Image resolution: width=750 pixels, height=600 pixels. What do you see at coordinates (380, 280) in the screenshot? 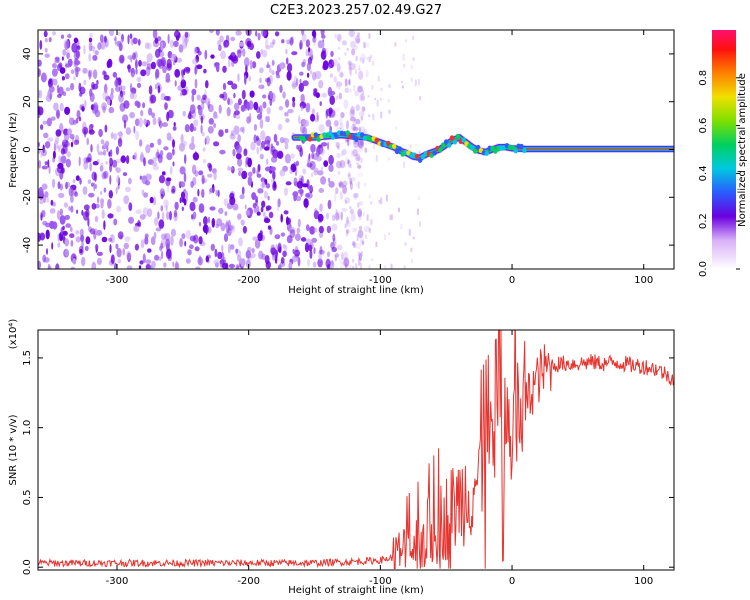
I see `x-tick-label: -100` at bounding box center [380, 280].